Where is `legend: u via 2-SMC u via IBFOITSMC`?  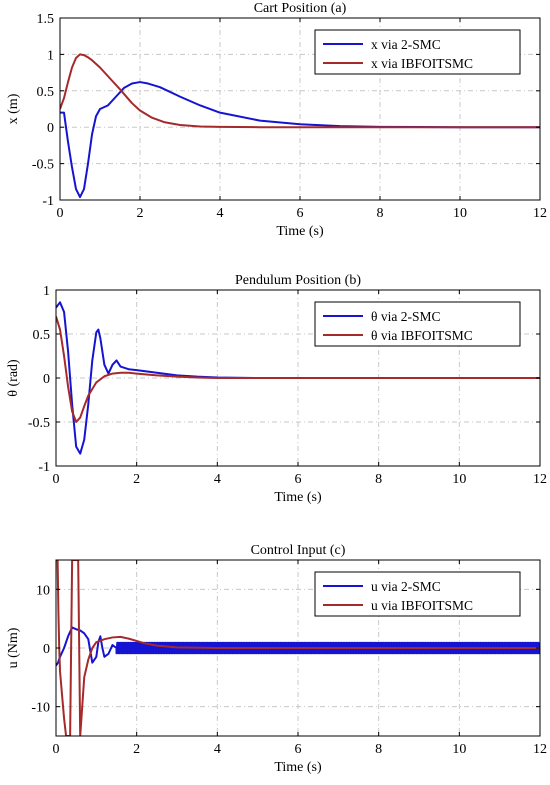
legend: u via 2-SMC u via IBFOITSMC is located at coordinates (417, 594).